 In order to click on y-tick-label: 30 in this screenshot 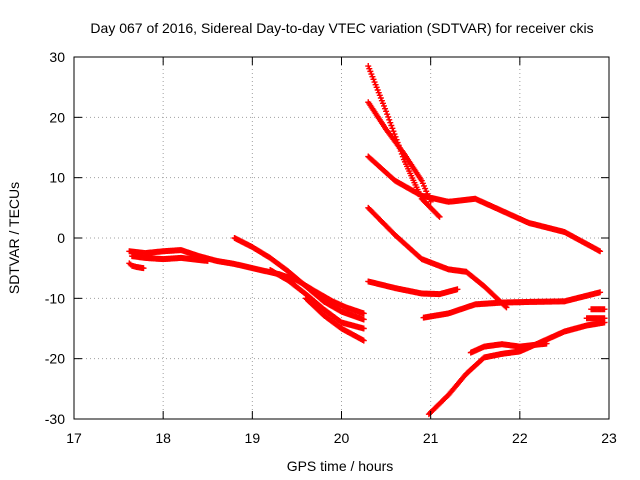, I will do `click(57, 57)`.